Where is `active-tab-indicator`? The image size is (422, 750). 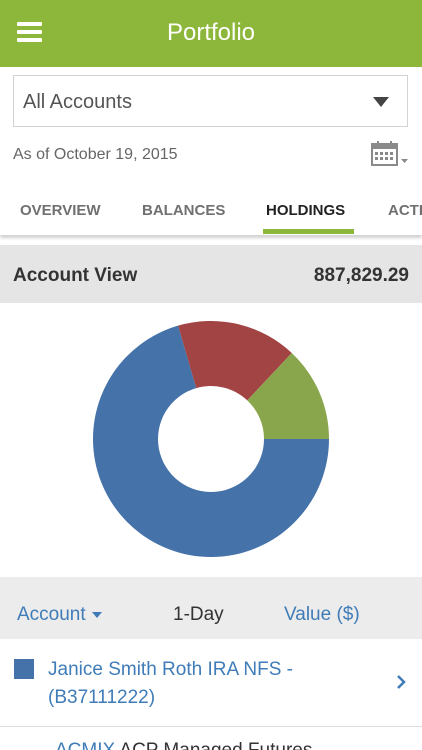 active-tab-indicator is located at coordinates (308, 231).